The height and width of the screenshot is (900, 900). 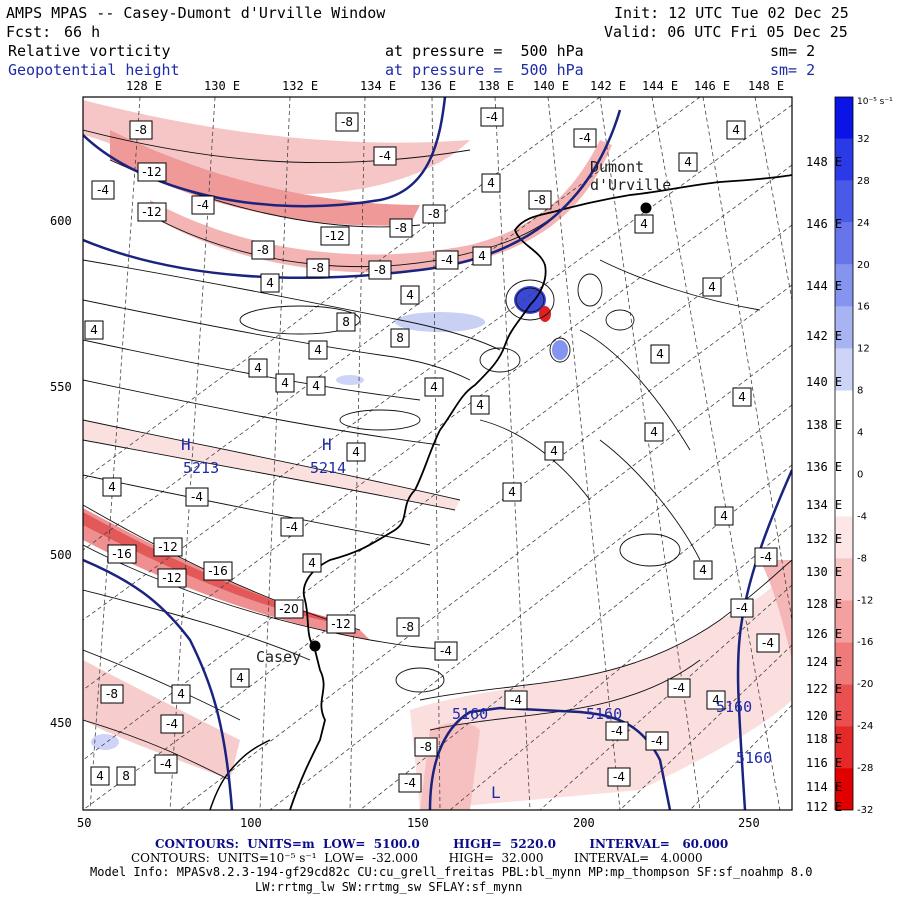 What do you see at coordinates (660, 86) in the screenshot?
I see `longitude-label: 144 E` at bounding box center [660, 86].